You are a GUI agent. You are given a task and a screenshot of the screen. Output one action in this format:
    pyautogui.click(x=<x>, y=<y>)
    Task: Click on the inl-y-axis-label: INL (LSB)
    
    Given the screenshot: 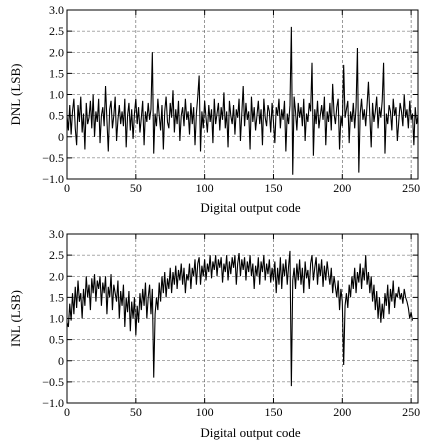 What is the action you would take?
    pyautogui.click(x=15, y=318)
    